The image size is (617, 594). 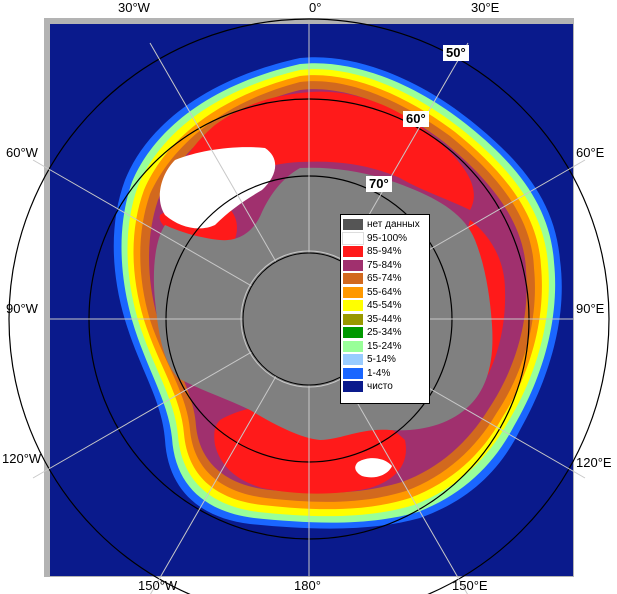 I want to click on legend-label: 65-74%, so click(x=384, y=279).